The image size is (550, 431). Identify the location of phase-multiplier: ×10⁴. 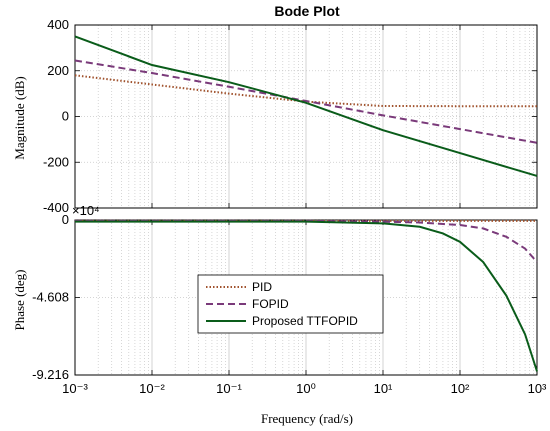
(86, 210).